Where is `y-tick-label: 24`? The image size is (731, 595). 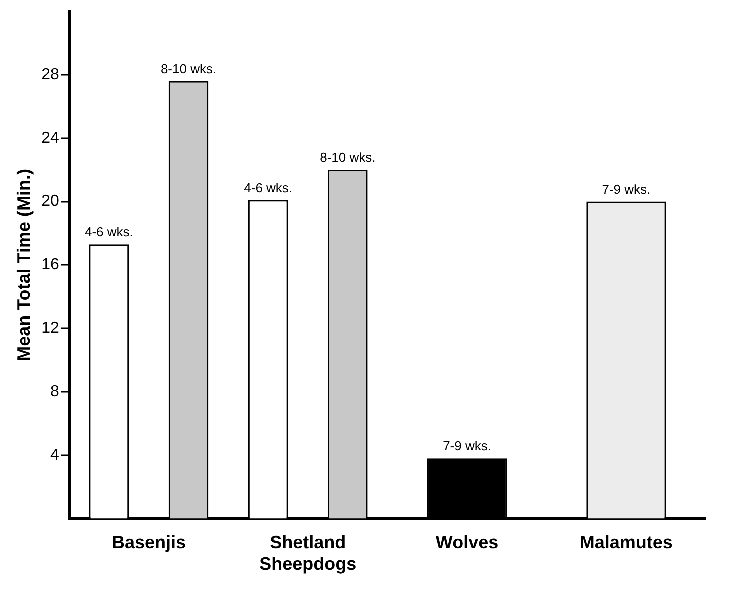
y-tick-label: 24 is located at coordinates (51, 138).